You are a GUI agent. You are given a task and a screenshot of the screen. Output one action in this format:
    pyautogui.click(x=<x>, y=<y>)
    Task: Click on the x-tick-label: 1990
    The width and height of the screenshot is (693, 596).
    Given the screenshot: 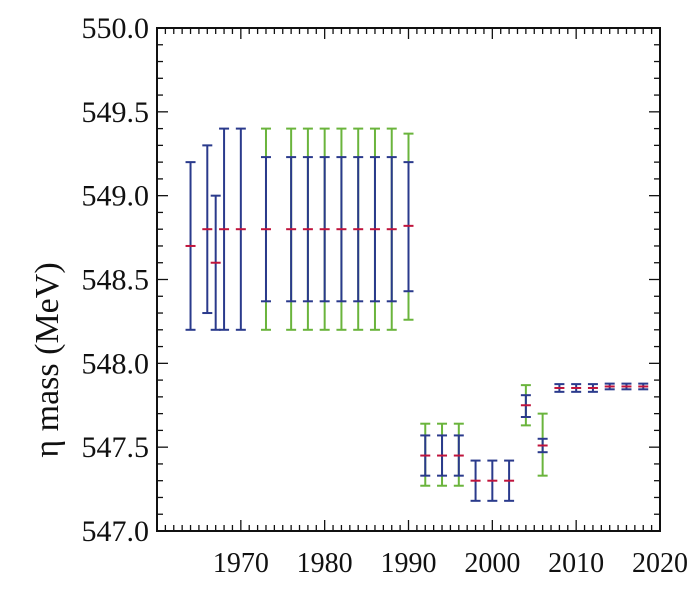 What is the action you would take?
    pyautogui.click(x=409, y=563)
    